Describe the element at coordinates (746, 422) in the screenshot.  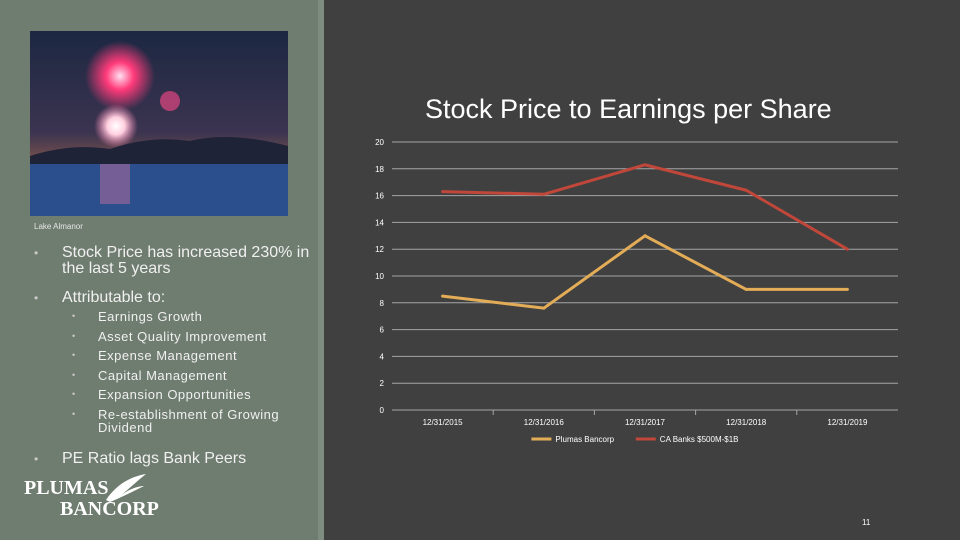
I see `x-tick-label: 12/31/2018` at that location.